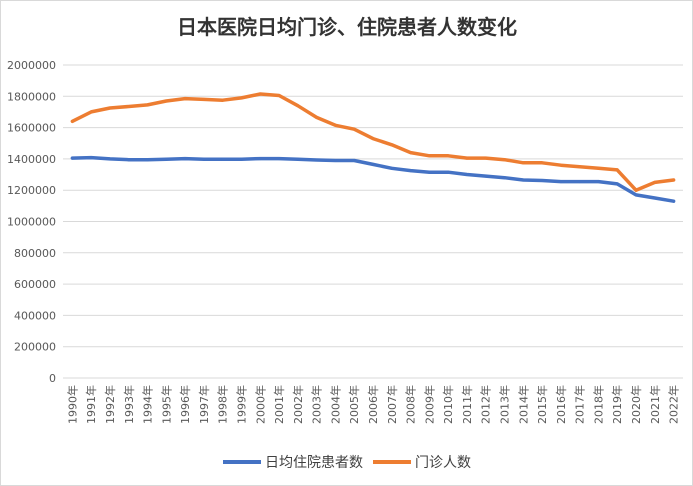 The image size is (693, 486). What do you see at coordinates (580, 404) in the screenshot?
I see `x-tick-label: 2017年` at bounding box center [580, 404].